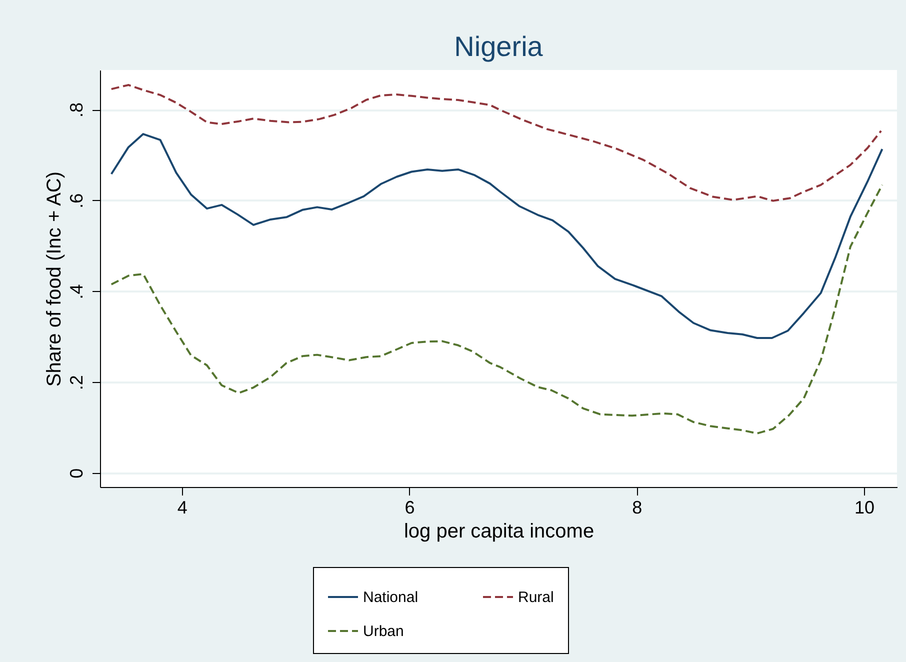  I want to click on y-tick-label: .4, so click(76, 292).